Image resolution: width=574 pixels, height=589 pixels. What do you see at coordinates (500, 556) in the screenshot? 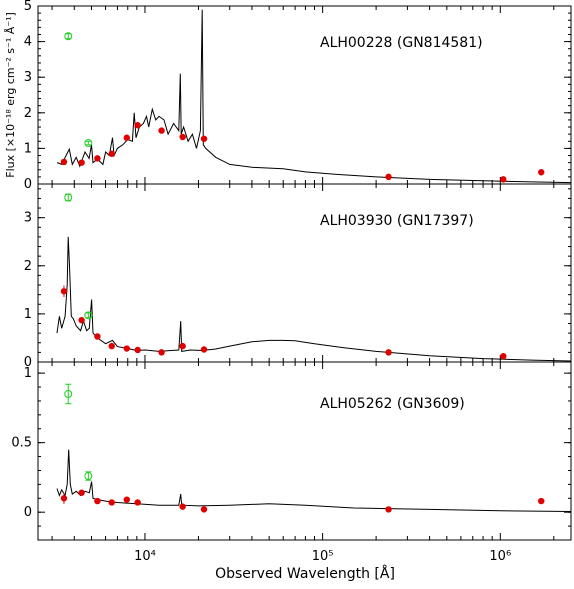
I see `x-tick-label: 10⁶` at bounding box center [500, 556].